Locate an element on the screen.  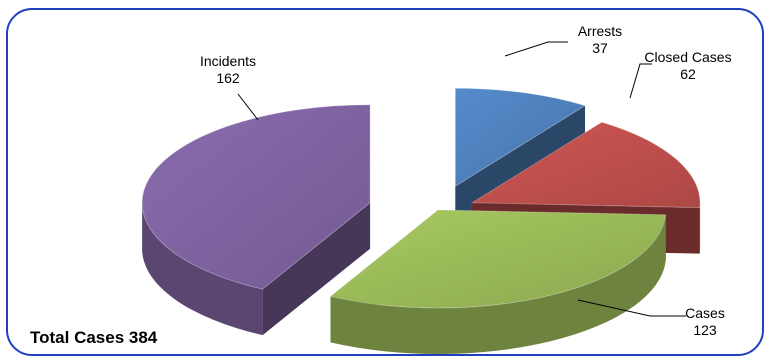
total-cases-label: Total Cases 384 is located at coordinates (94, 337).